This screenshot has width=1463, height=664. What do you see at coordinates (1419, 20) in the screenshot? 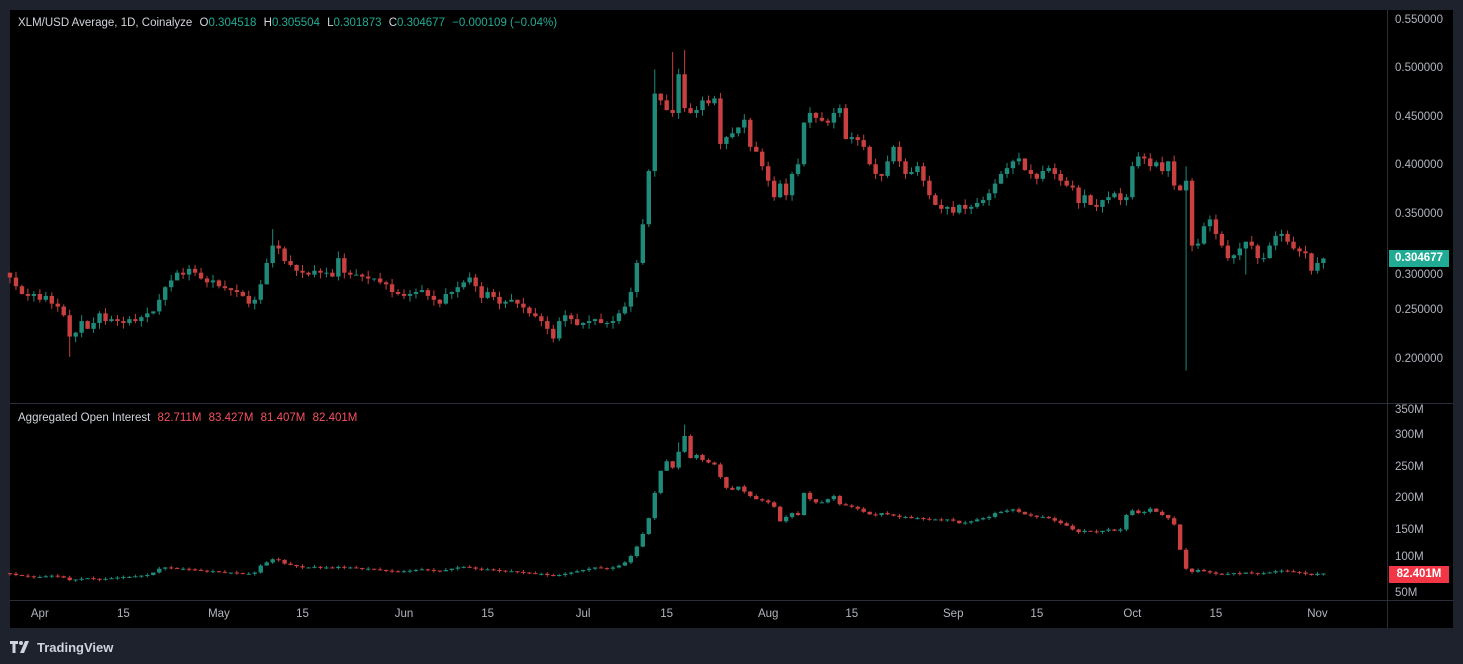
I see `price-axis-label: 0.550000` at bounding box center [1419, 20].